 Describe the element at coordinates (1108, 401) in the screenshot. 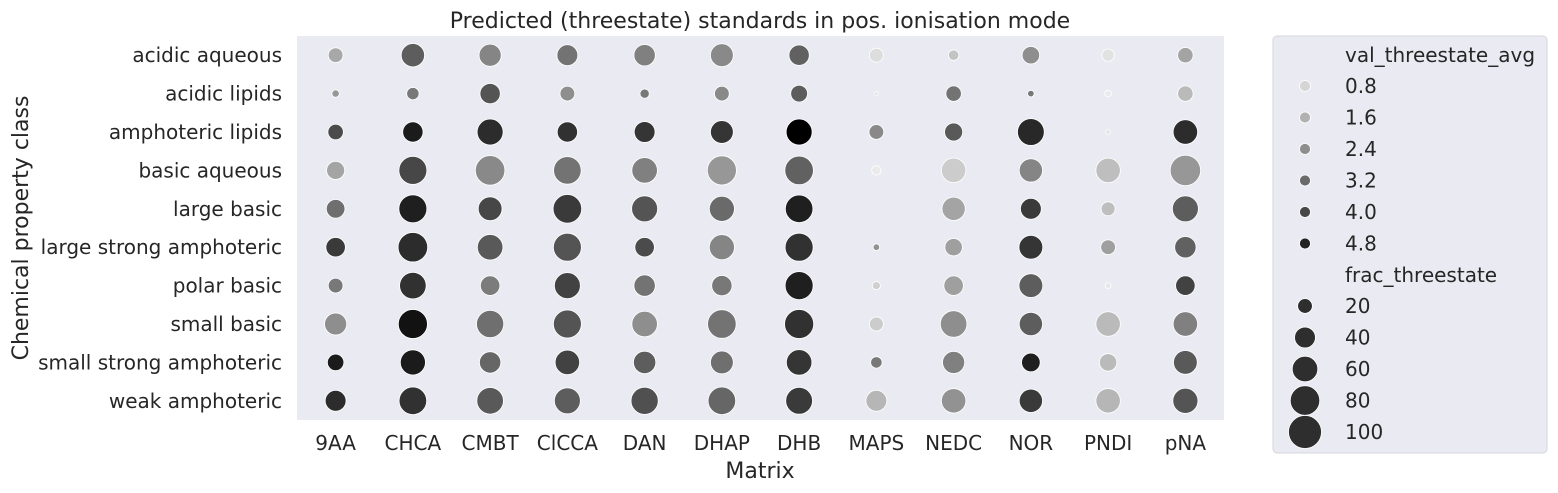

I see `point-pndi-weak-amphoteric` at that location.